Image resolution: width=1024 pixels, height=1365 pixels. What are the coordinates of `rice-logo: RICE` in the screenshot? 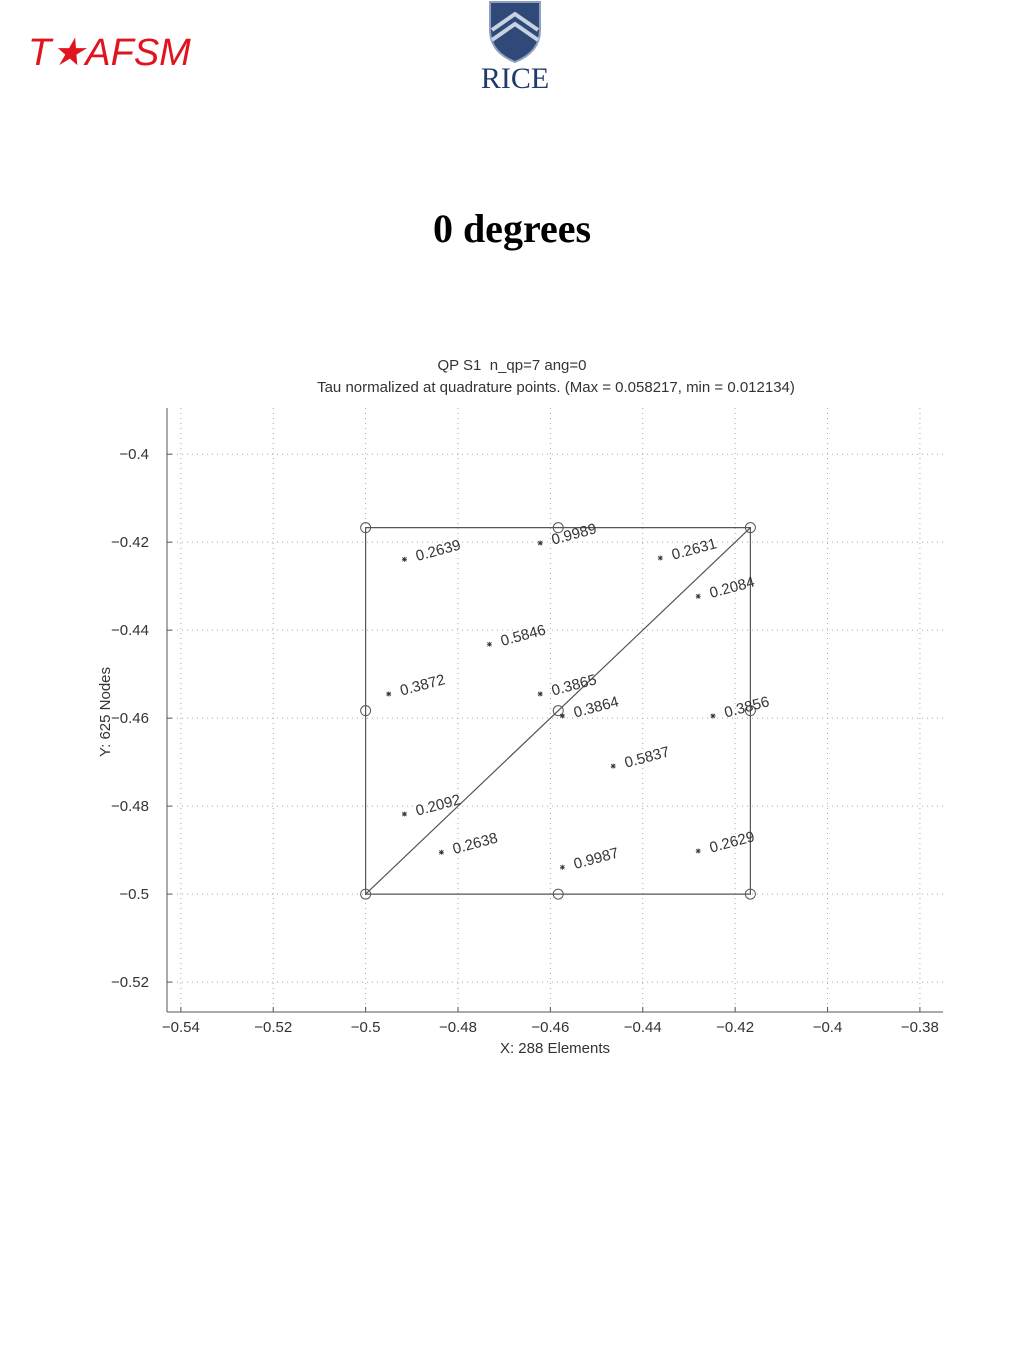 It's located at (515, 48).